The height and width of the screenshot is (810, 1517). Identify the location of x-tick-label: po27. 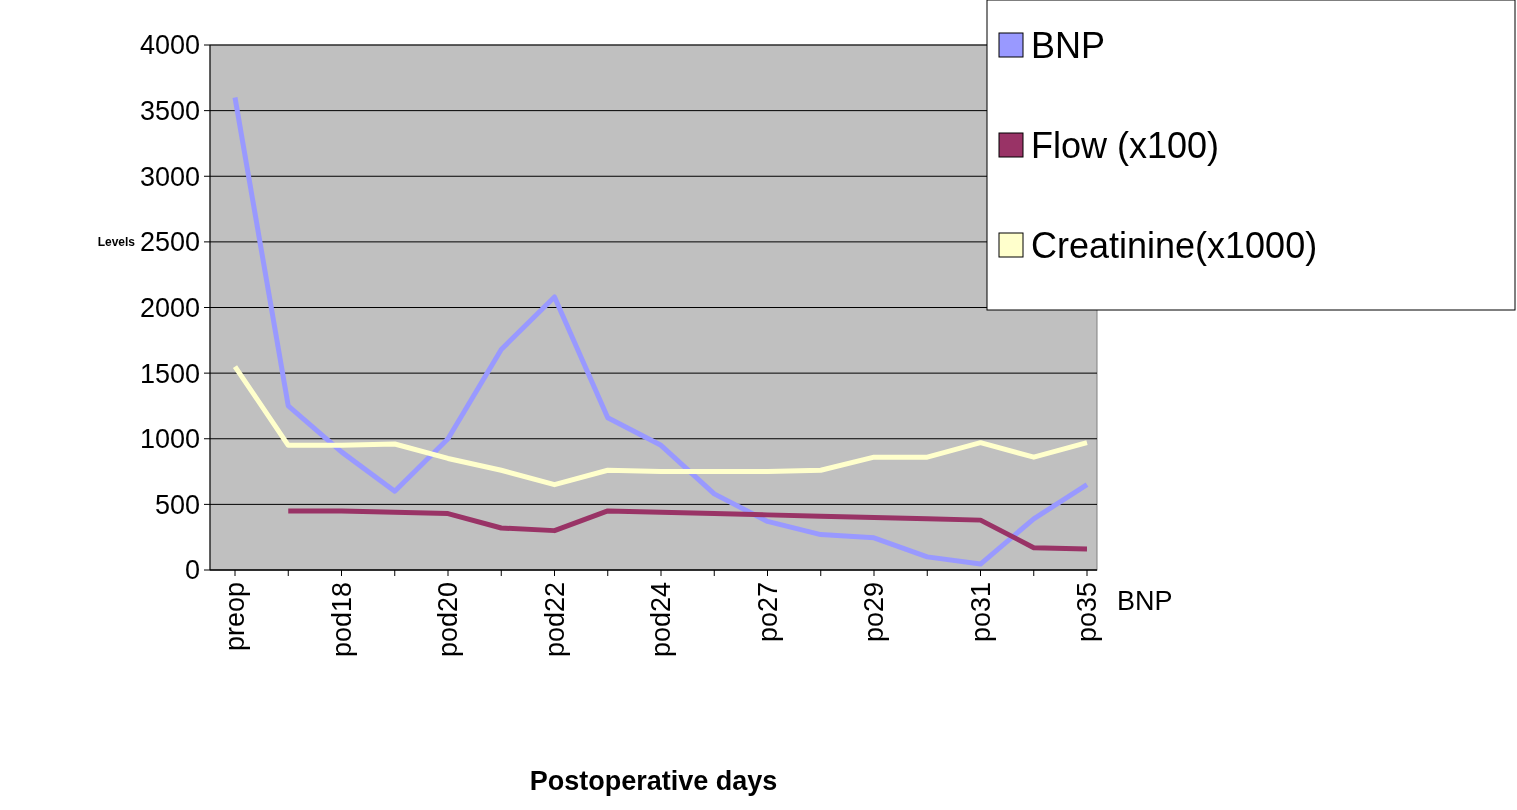
(767, 612).